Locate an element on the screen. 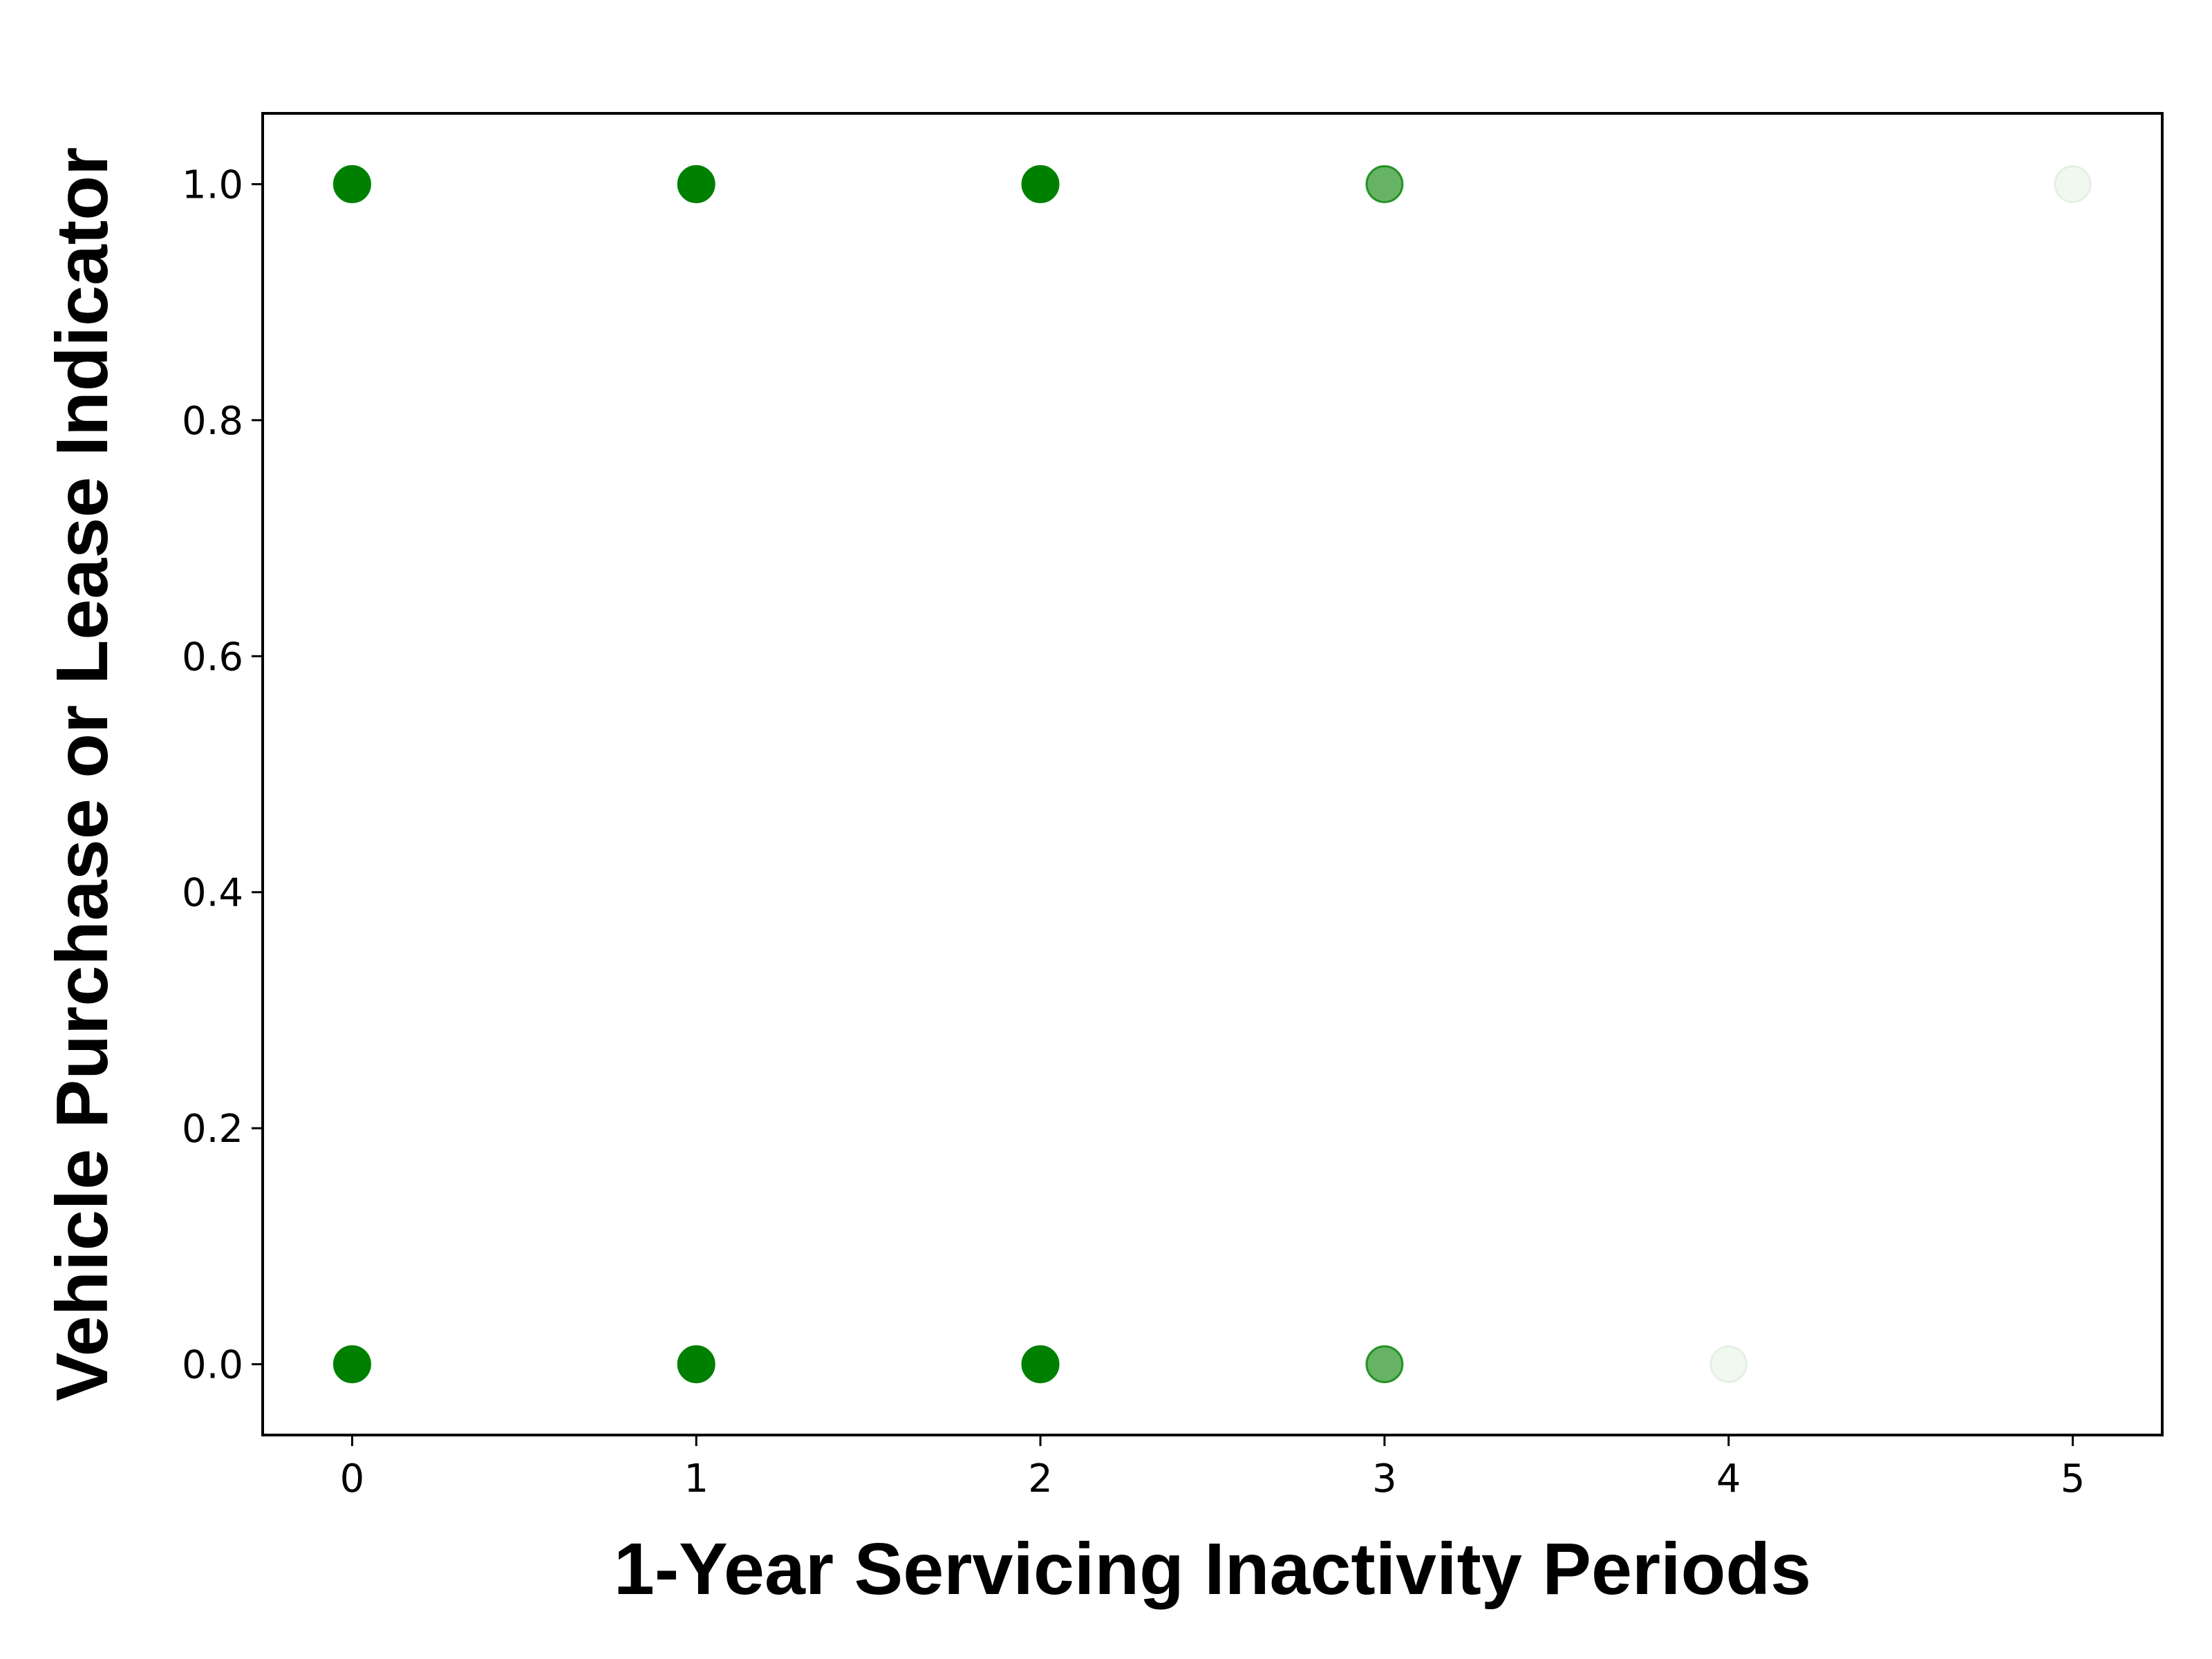 This screenshot has width=2212, height=1659. y-tick-label: 0.4 is located at coordinates (212, 894).